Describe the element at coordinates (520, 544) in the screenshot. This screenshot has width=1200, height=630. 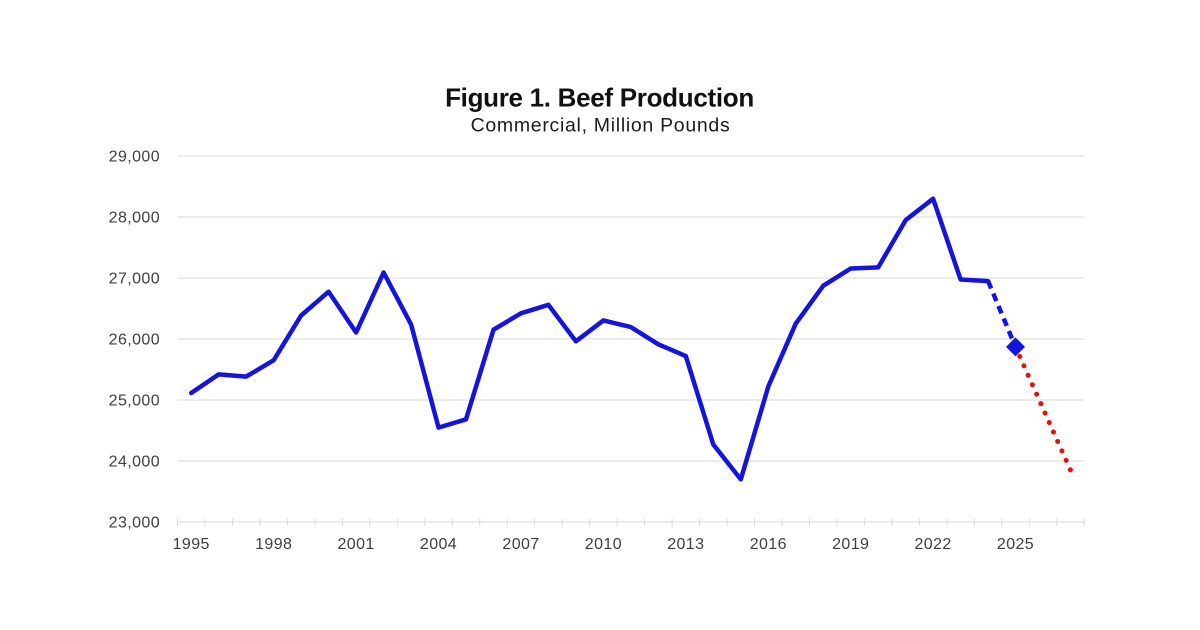
I see `svg-text: 2007` at that location.